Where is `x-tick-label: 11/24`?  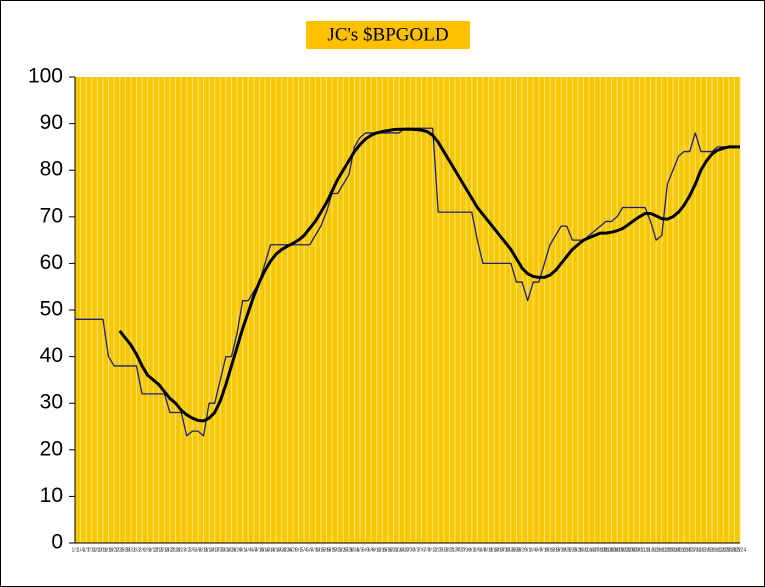
x-tick-label: 11/24 is located at coordinates (684, 550).